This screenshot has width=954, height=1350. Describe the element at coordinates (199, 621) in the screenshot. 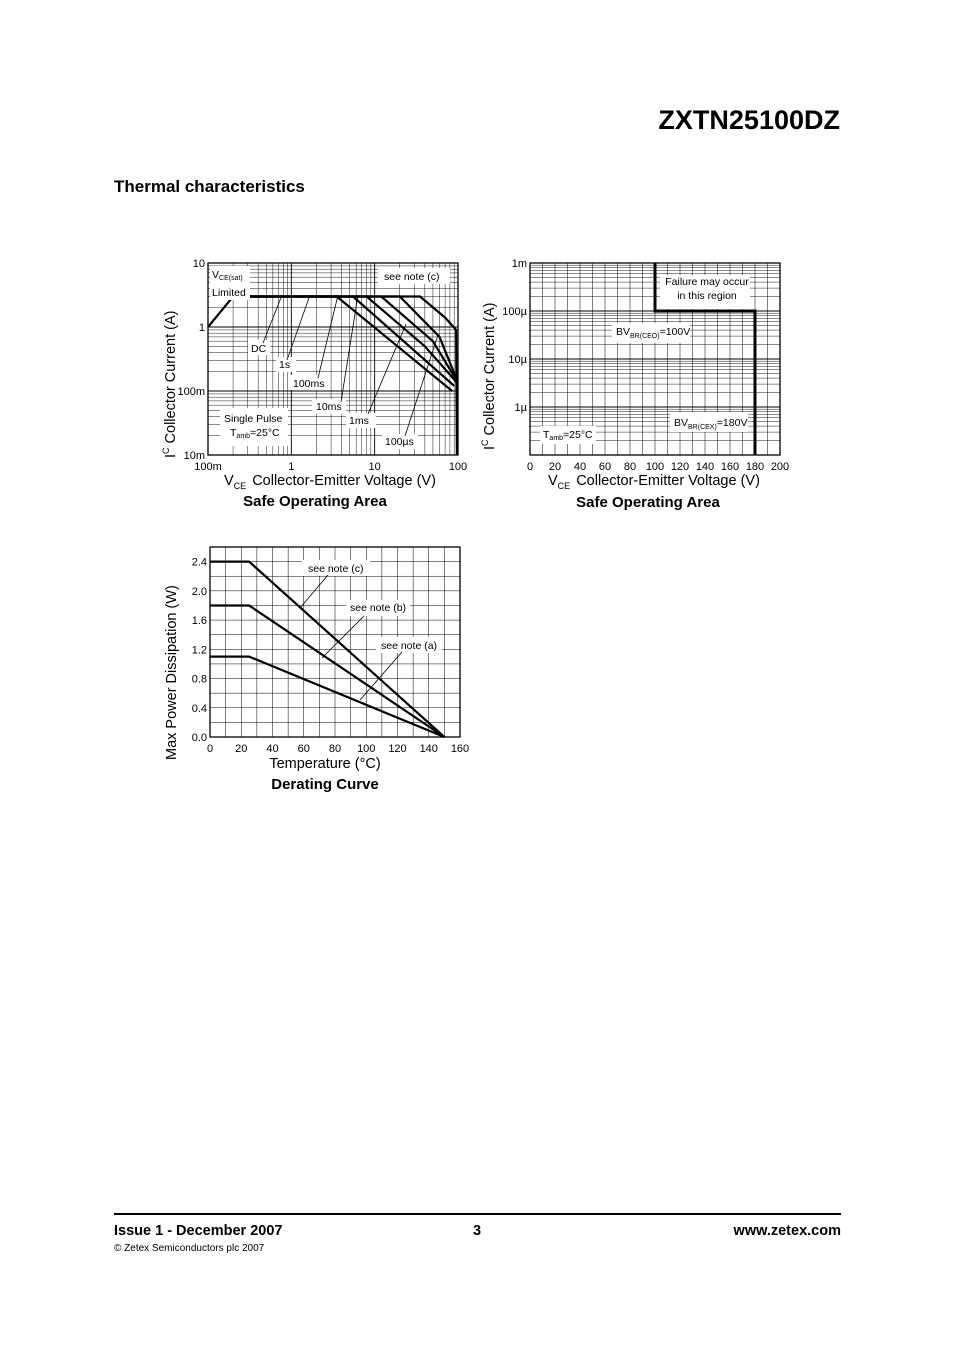

I see `y-tick-label: 1.6` at that location.